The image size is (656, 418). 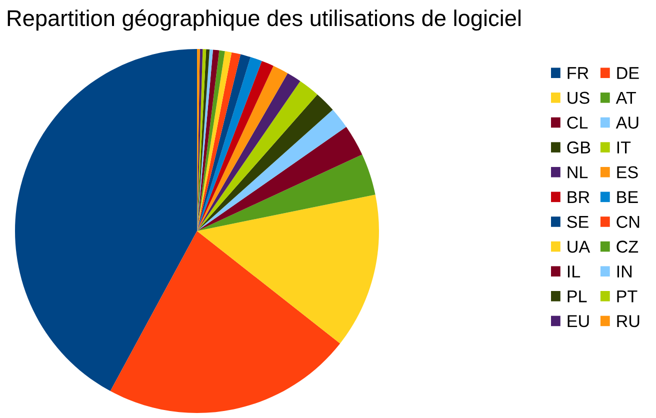 I want to click on legend-label: IL, so click(x=574, y=272).